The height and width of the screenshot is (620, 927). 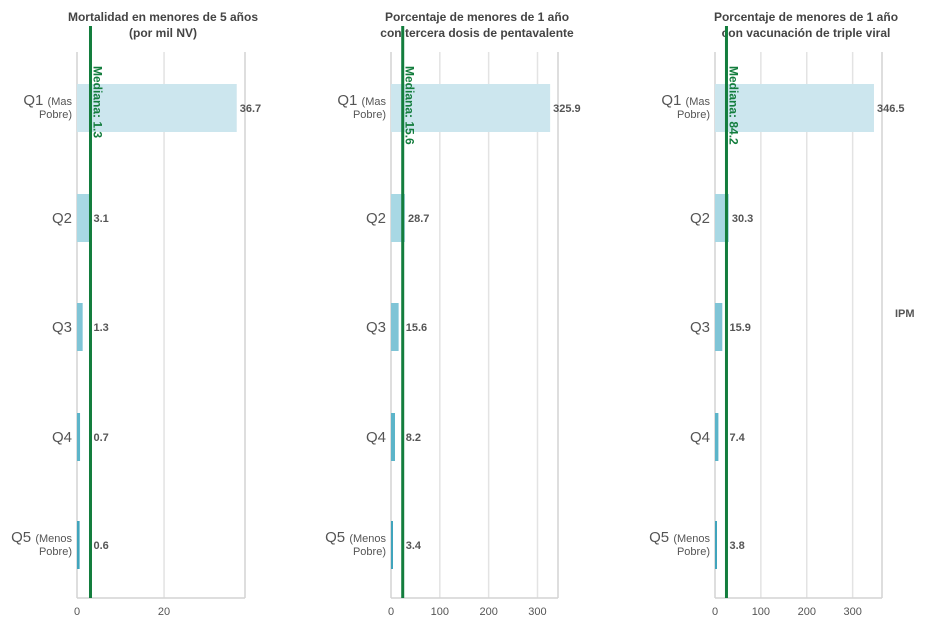 I want to click on data-label: 30.3, so click(x=742, y=219).